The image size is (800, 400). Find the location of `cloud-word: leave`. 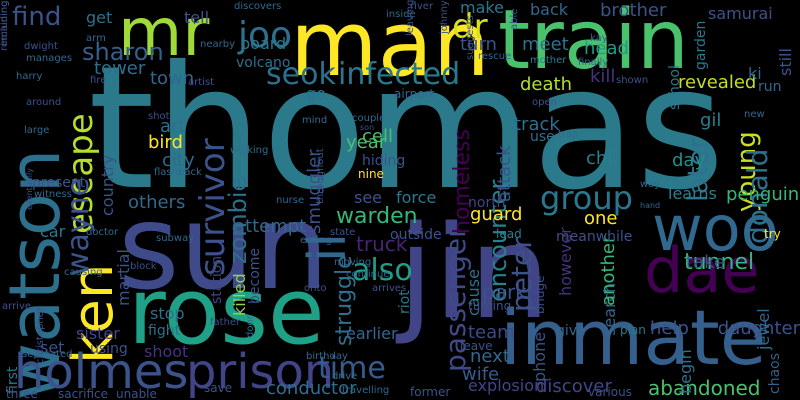

cloud-word: leave is located at coordinates (476, 346).